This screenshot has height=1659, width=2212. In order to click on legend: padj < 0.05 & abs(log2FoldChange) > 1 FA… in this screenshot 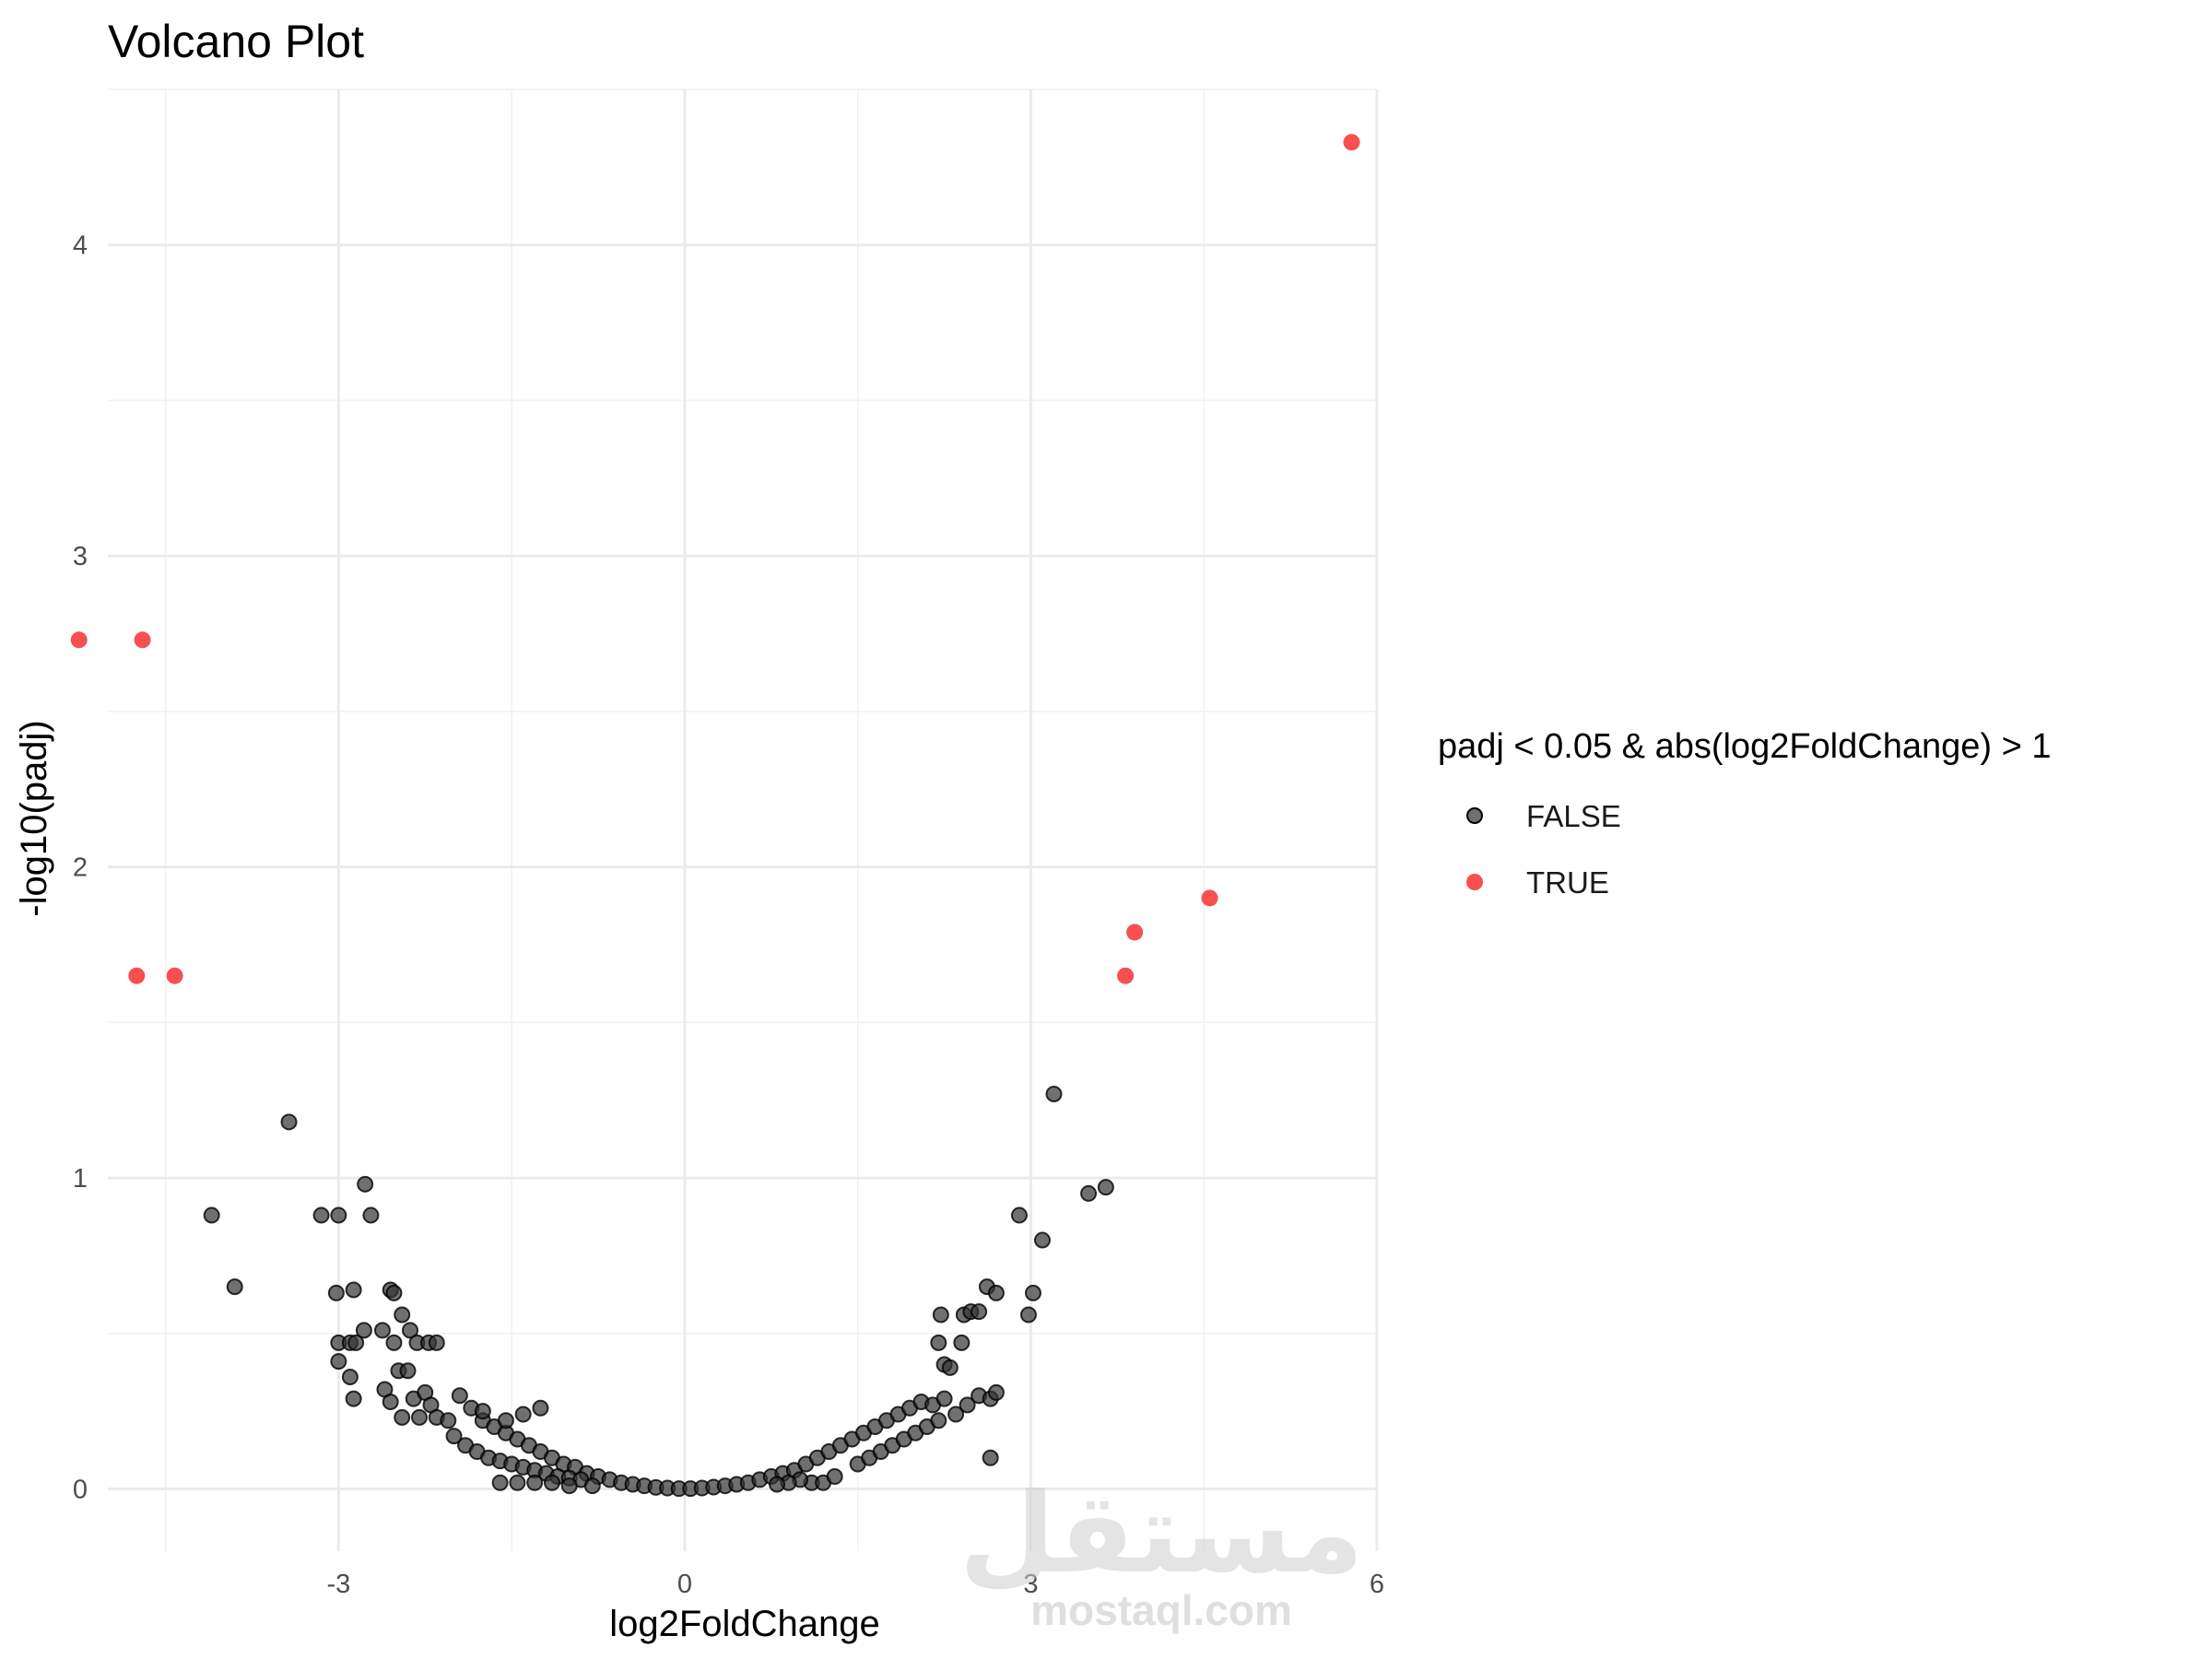, I will do `click(1744, 813)`.